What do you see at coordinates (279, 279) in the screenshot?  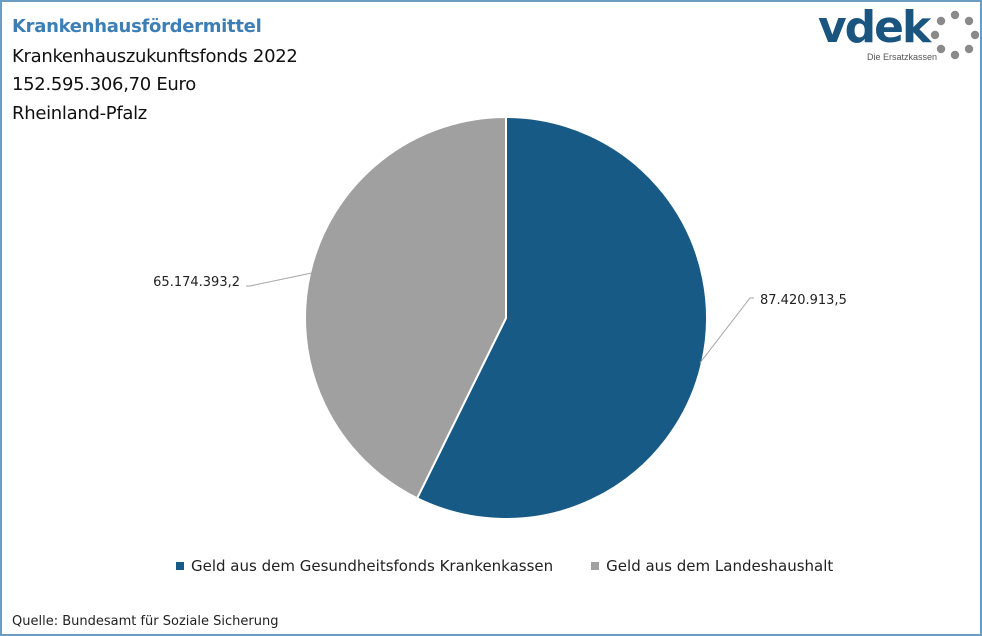 I see `leader-line-landeshaushalt` at bounding box center [279, 279].